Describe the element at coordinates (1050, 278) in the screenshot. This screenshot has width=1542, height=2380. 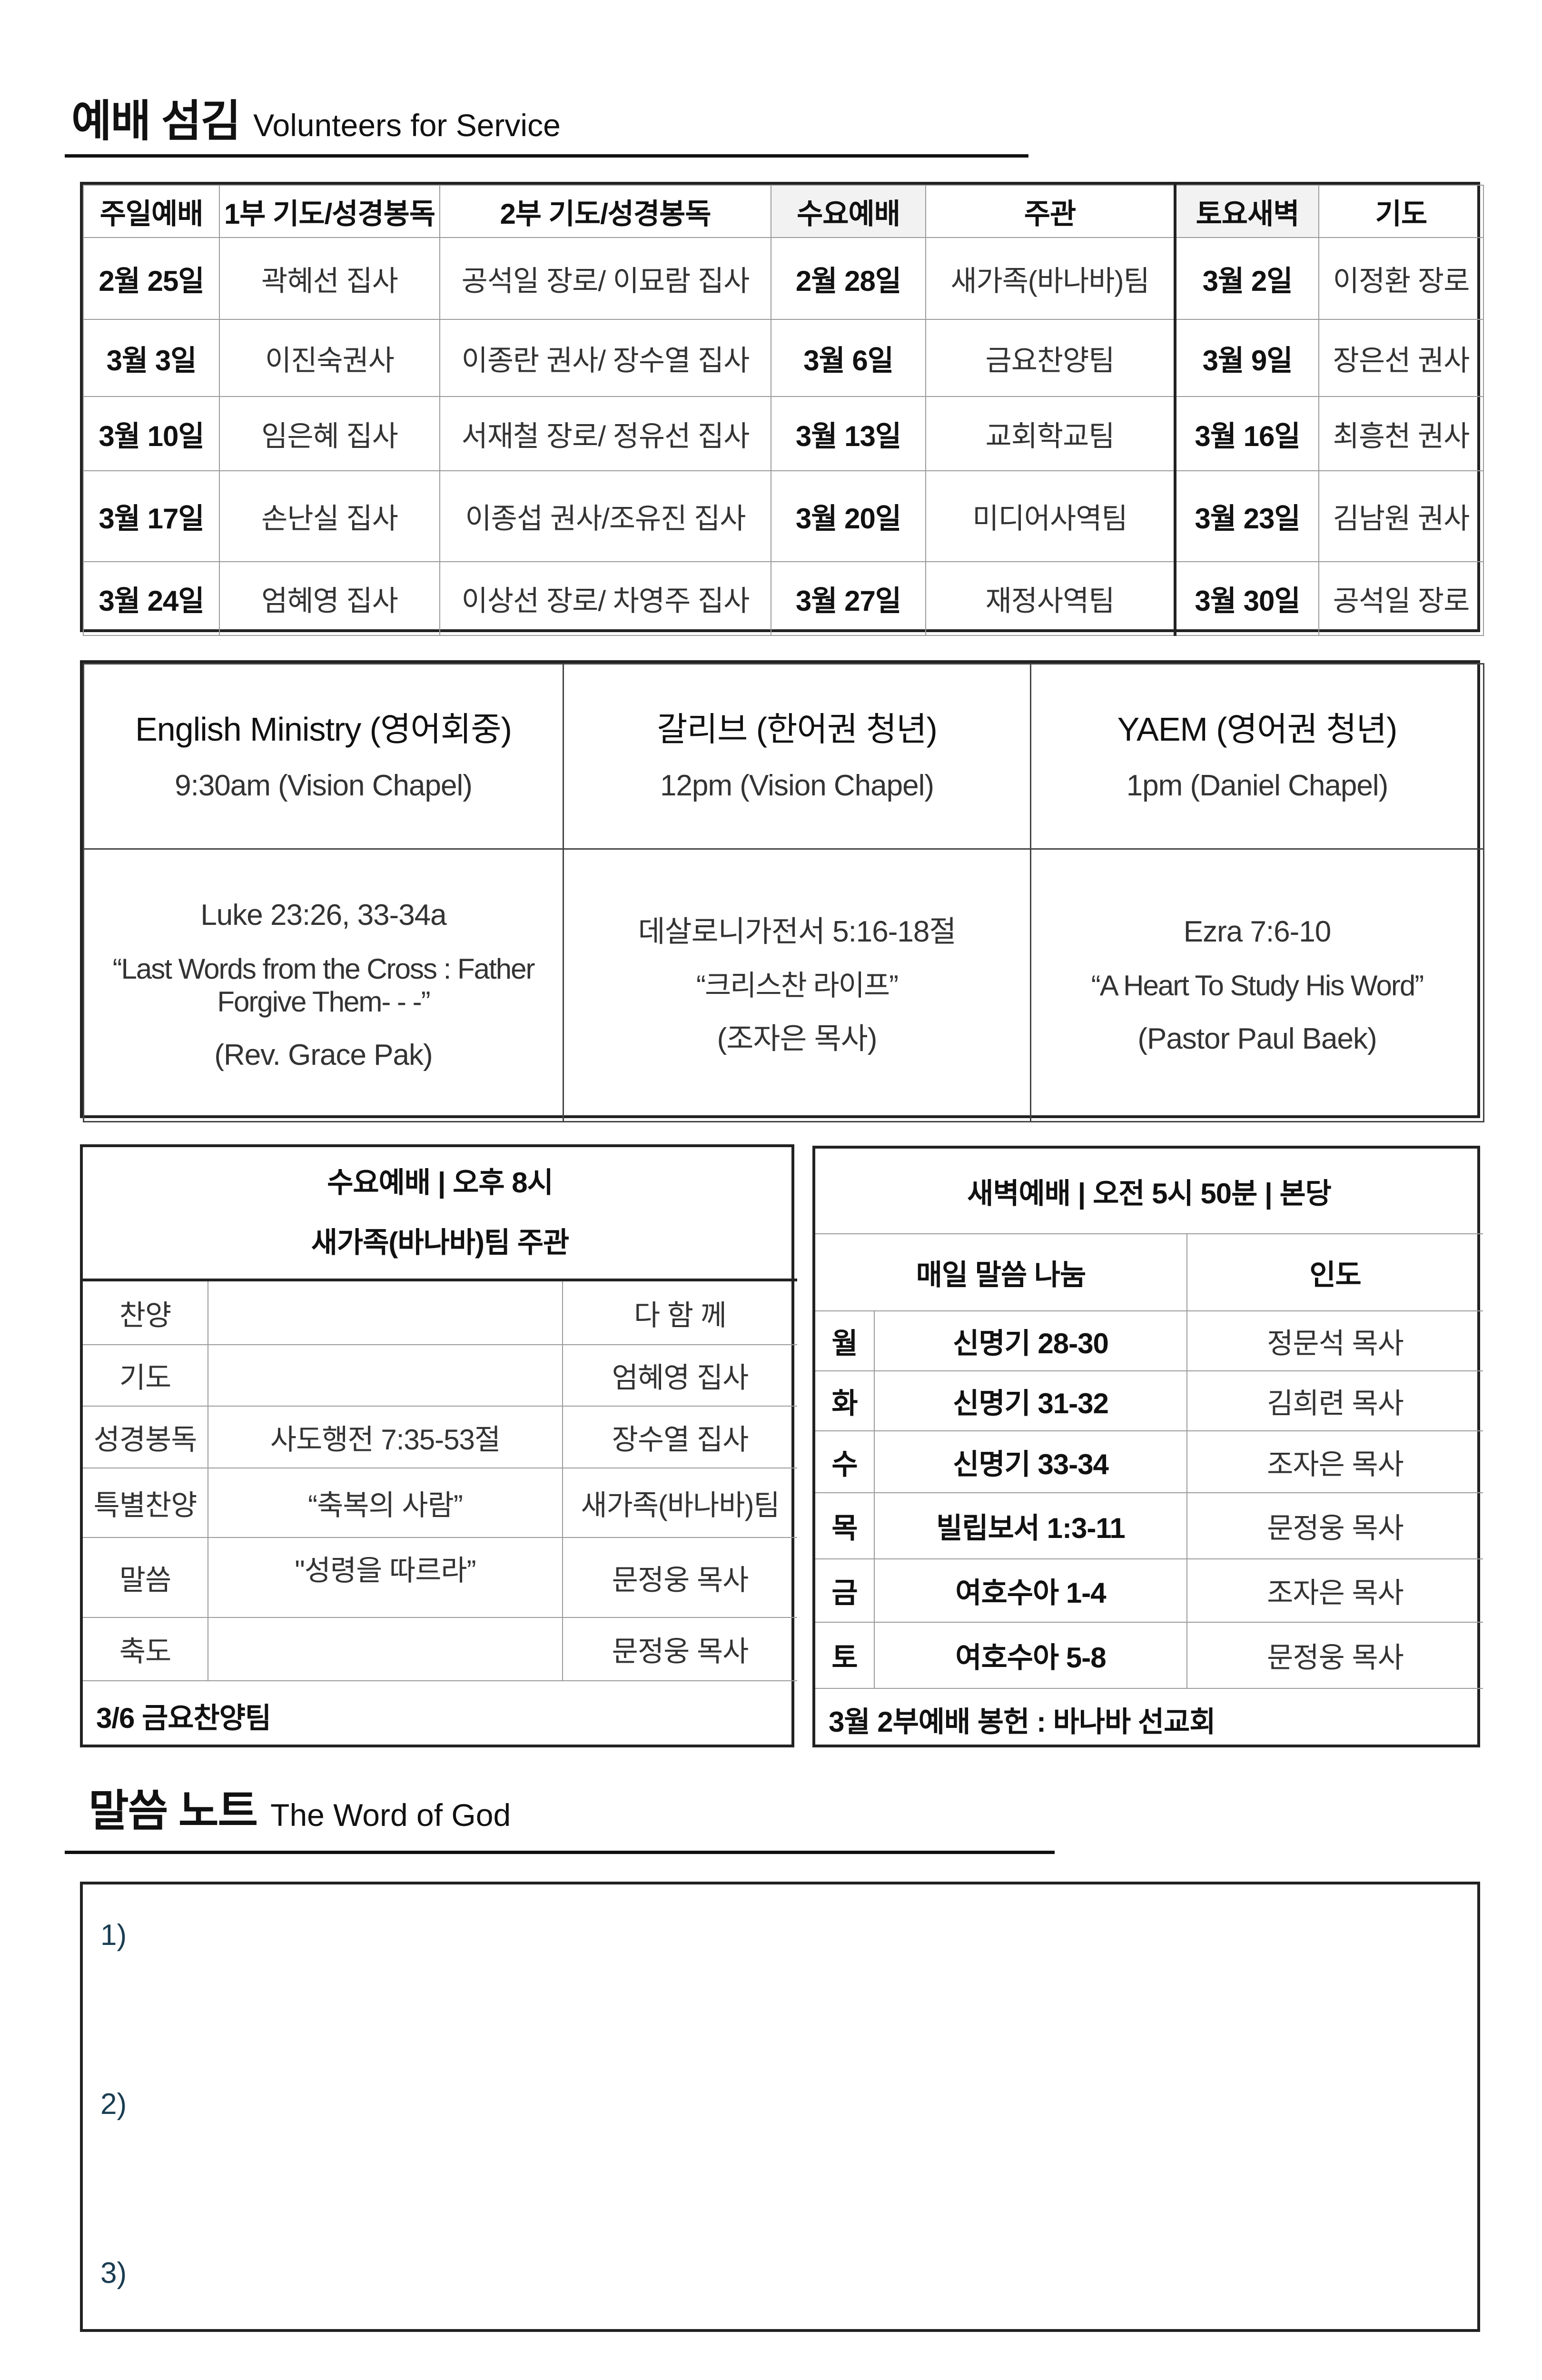
I see `cell-host: 새가족(바나바)팀` at that location.